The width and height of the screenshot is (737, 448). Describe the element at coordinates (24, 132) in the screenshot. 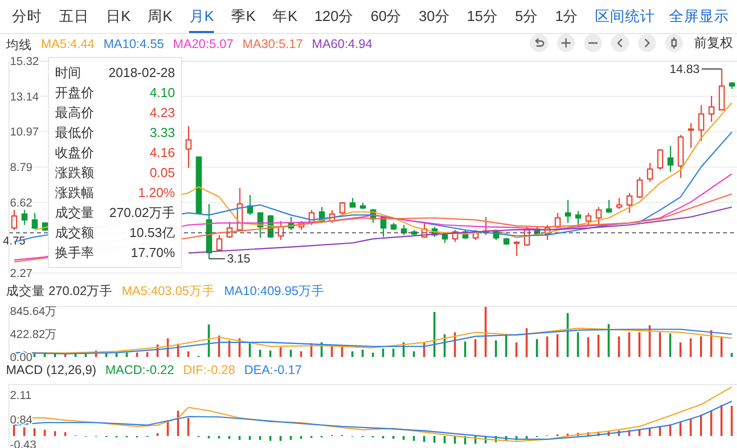

I see `y-tick-label: 10.97` at that location.